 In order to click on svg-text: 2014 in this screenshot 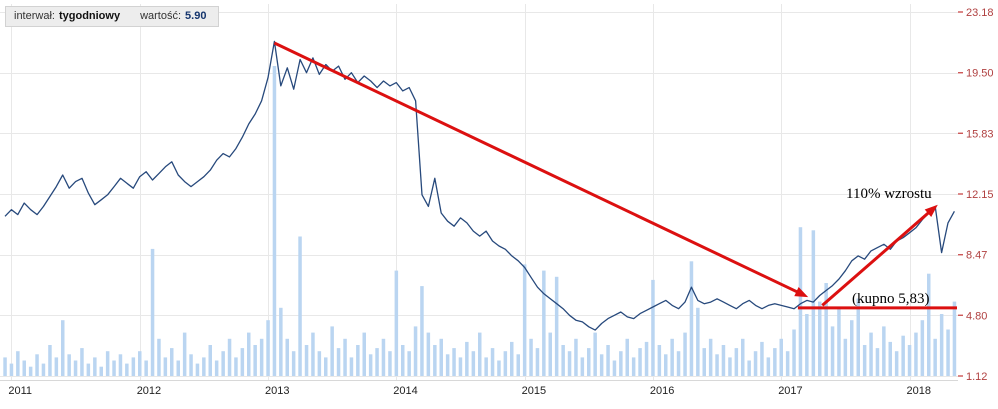, I will do `click(405, 391)`.